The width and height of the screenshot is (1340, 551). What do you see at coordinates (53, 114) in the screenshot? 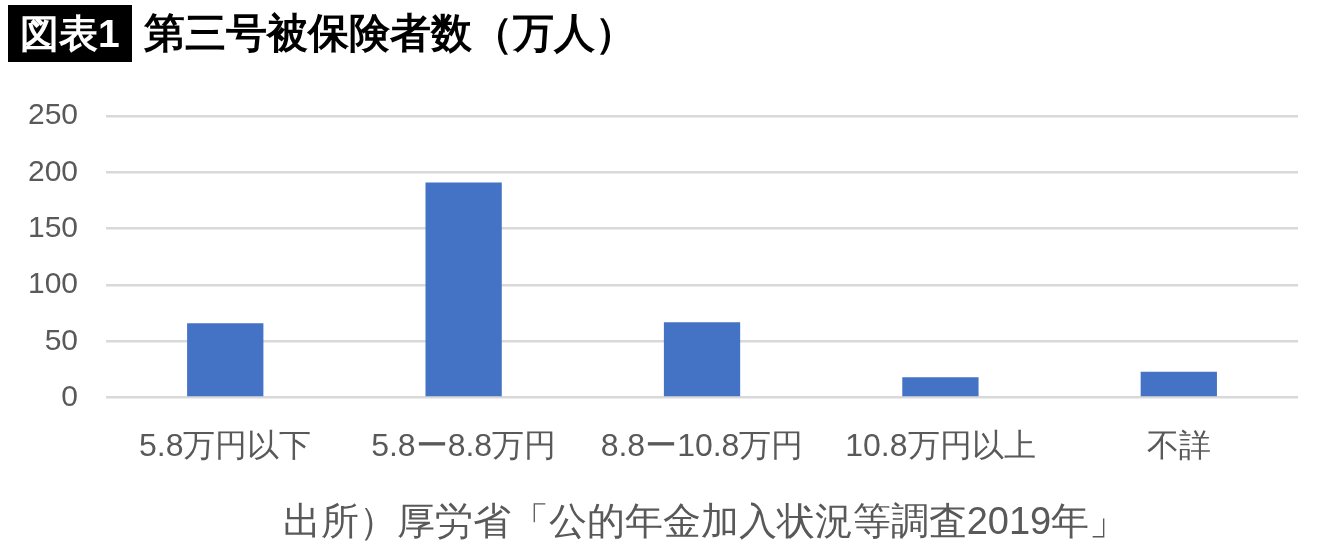
I see `y-tick-label: 250` at bounding box center [53, 114].